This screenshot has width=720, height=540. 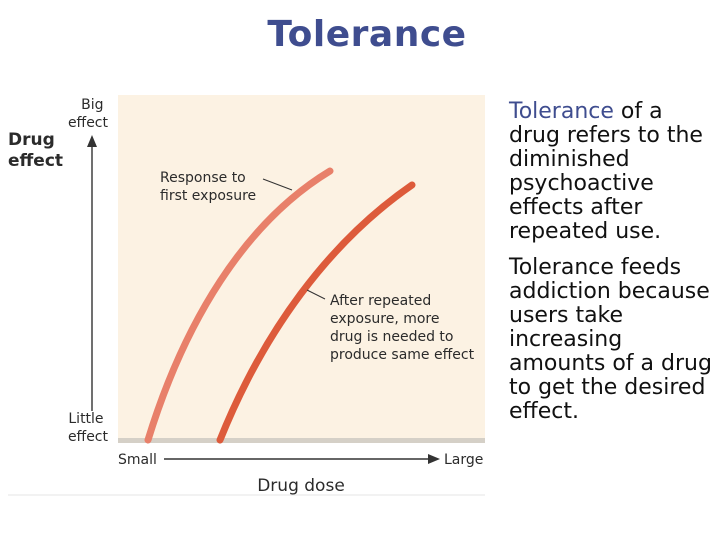 What do you see at coordinates (92, 141) in the screenshot?
I see `y-axis-arrowhead` at bounding box center [92, 141].